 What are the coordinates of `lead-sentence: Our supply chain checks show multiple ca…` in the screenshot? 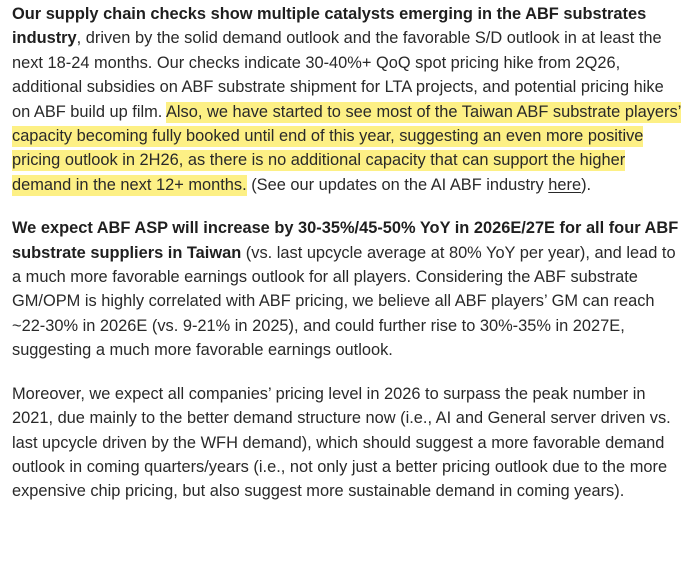 It's located at (329, 26).